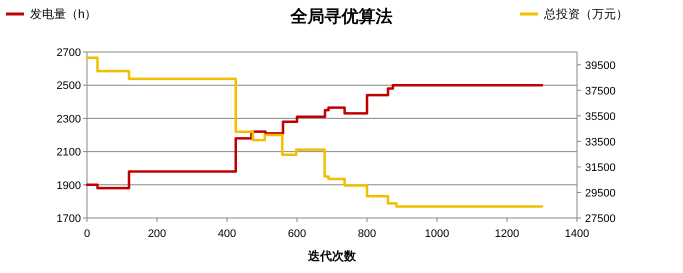 Image resolution: width=683 pixels, height=273 pixels. Describe the element at coordinates (585, 14) in the screenshot. I see `legend-label: 总投资（万元）` at that location.